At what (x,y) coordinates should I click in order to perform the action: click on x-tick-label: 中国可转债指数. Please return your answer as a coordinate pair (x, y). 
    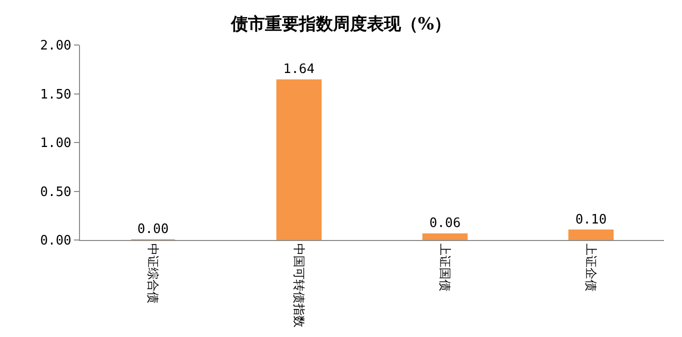
    Looking at the image, I should click on (299, 285).